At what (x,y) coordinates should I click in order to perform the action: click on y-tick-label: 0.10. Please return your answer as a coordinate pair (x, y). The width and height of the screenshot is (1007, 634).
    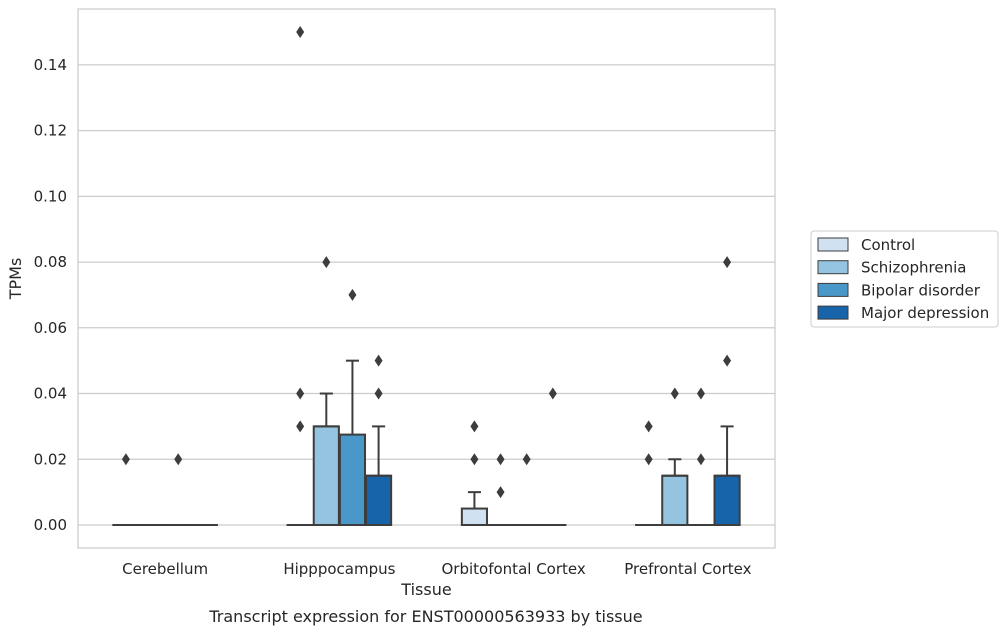
    Looking at the image, I should click on (50, 196).